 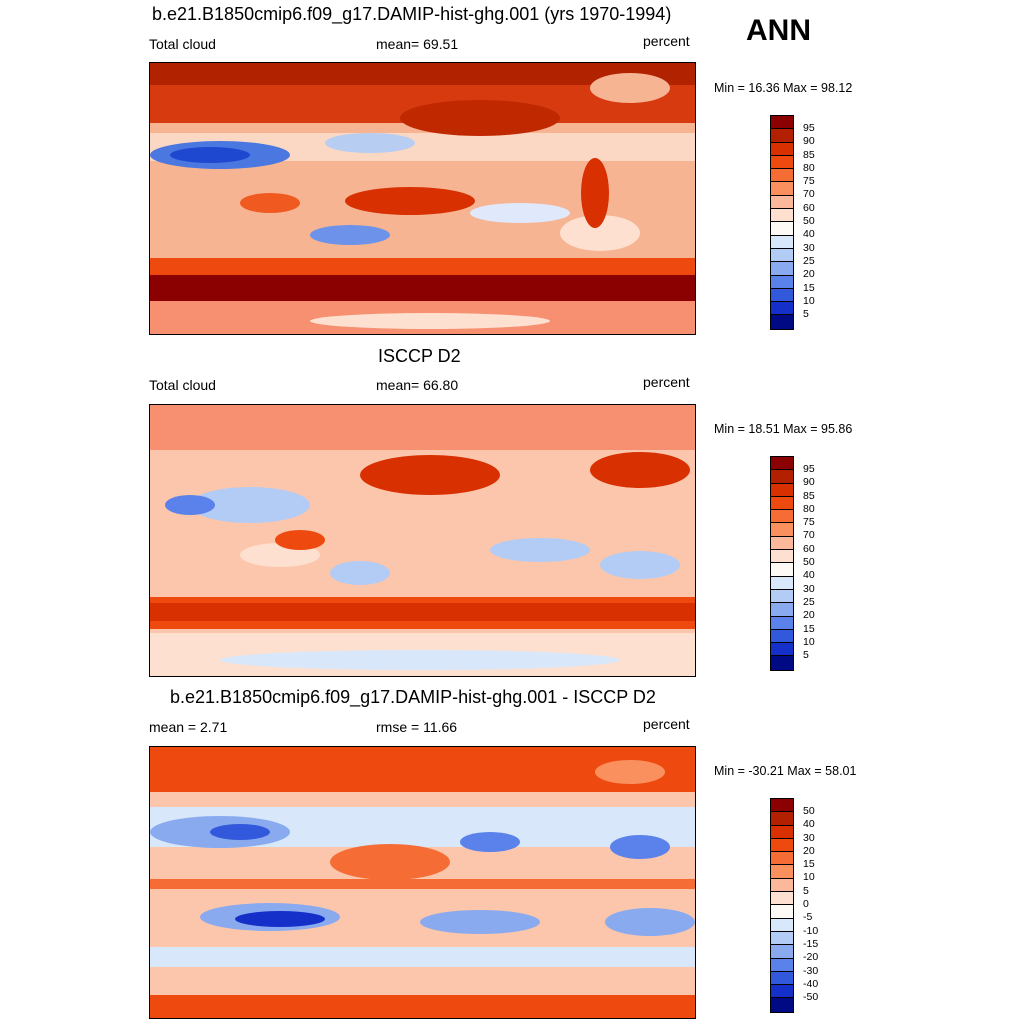 What do you see at coordinates (182, 44) in the screenshot?
I see `panel-1-variable-label: Total cloud` at bounding box center [182, 44].